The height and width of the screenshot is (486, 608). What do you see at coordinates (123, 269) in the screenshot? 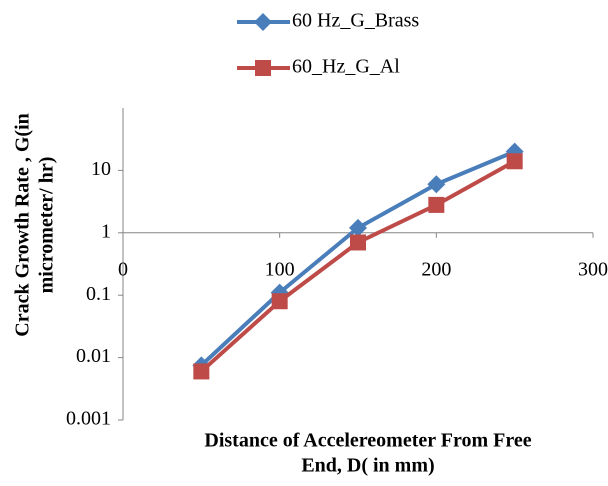
I see `x-tick-label: 0` at bounding box center [123, 269].